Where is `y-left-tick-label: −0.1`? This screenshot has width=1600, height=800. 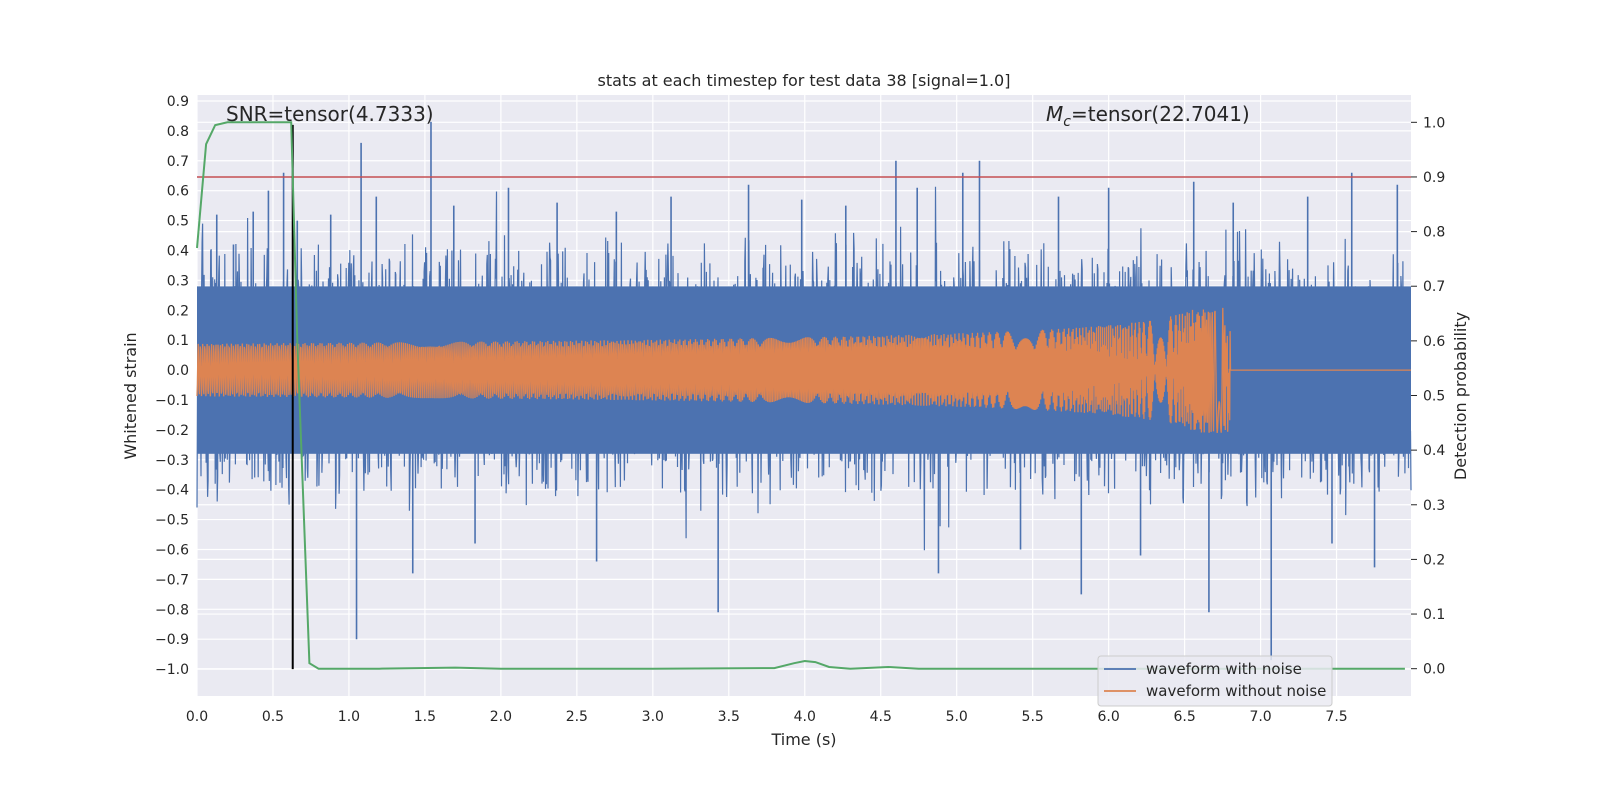
y-left-tick-label: −0.1 is located at coordinates (172, 401).